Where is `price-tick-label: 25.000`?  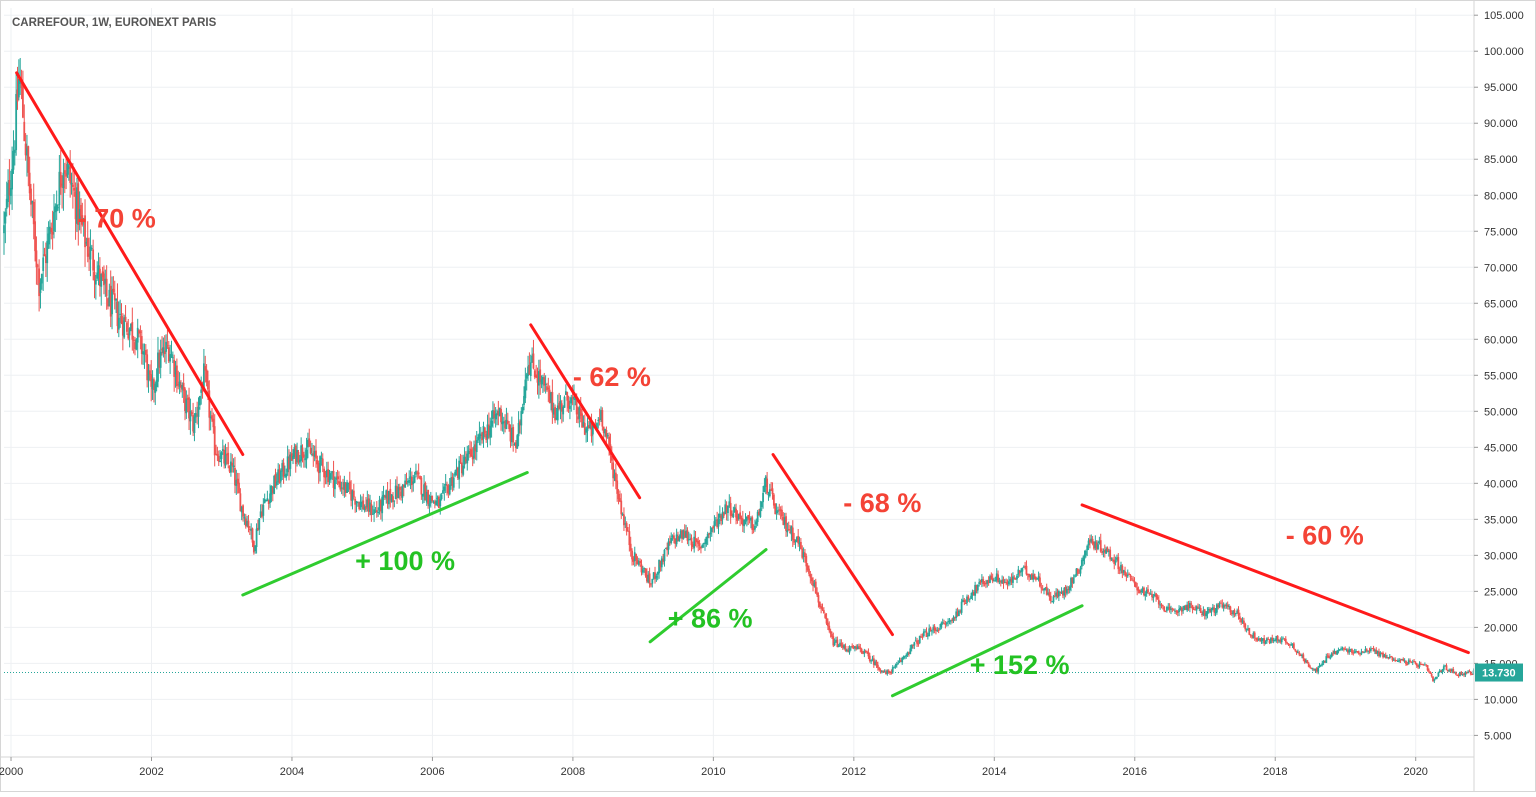
price-tick-label: 25.000 is located at coordinates (1501, 592).